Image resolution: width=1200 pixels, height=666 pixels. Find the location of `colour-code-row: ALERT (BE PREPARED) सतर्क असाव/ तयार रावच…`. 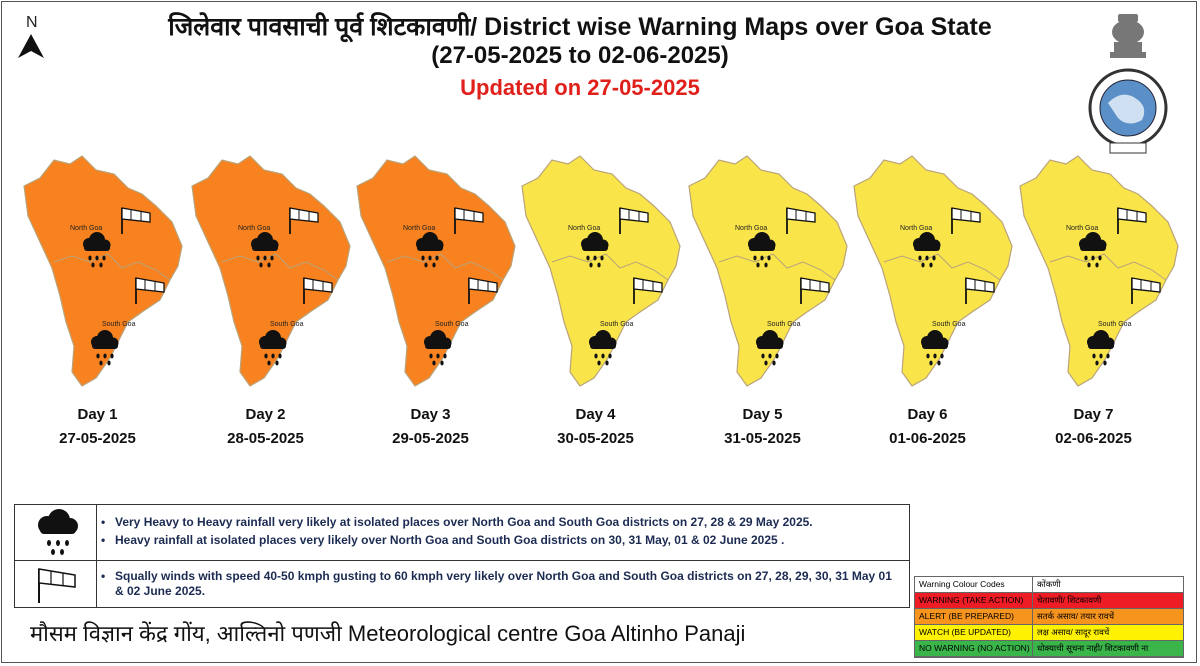

colour-code-row: ALERT (BE PREPARED) सतर्क असाव/ तयार रावच… is located at coordinates (1049, 617).